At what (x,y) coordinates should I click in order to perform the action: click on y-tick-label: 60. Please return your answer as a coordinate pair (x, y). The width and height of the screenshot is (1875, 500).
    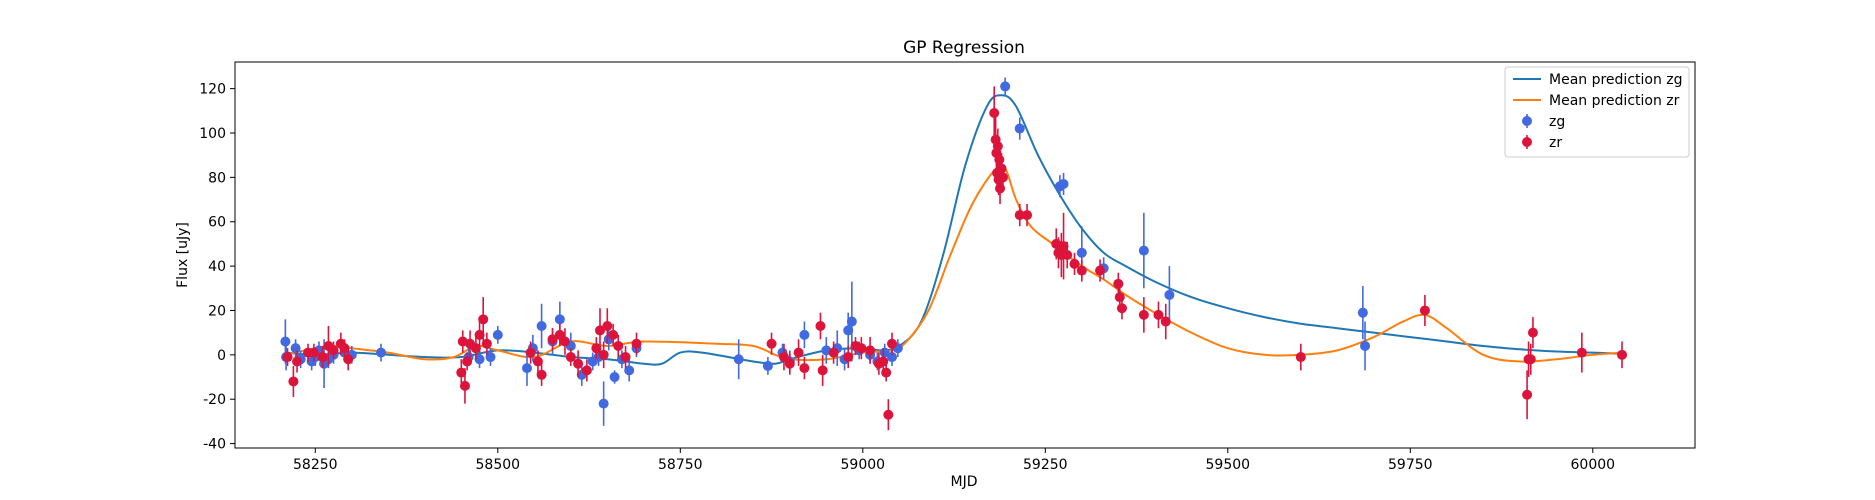
    Looking at the image, I should click on (217, 223).